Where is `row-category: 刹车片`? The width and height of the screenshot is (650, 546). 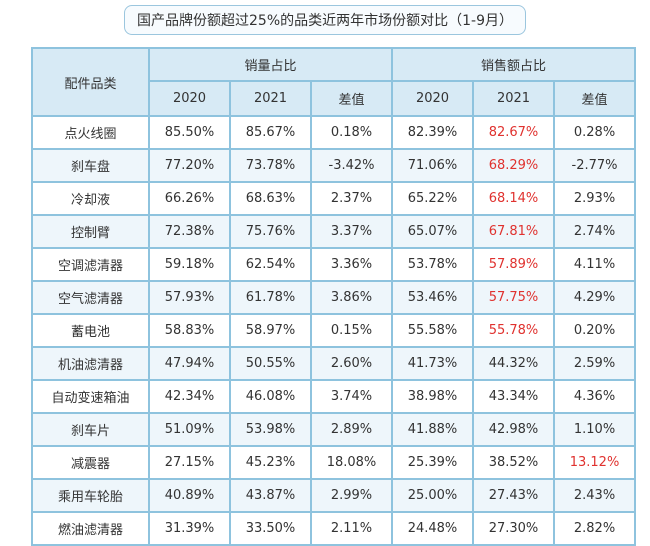 row-category: 刹车片 is located at coordinates (90, 429).